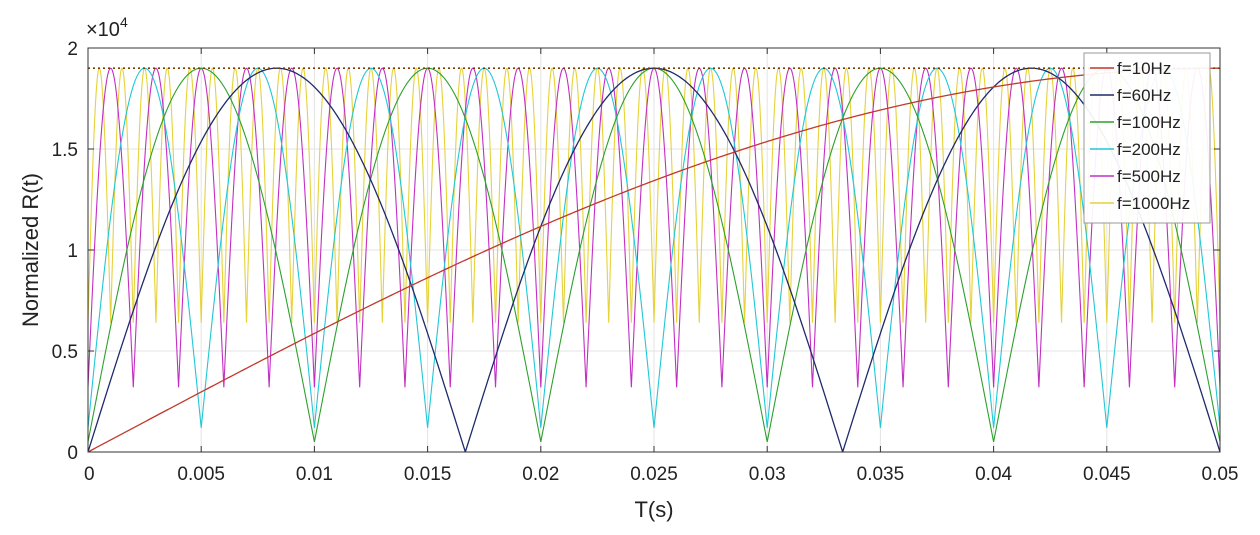 The height and width of the screenshot is (535, 1260). Describe the element at coordinates (428, 474) in the screenshot. I see `x-tick-label: 0.015` at that location.